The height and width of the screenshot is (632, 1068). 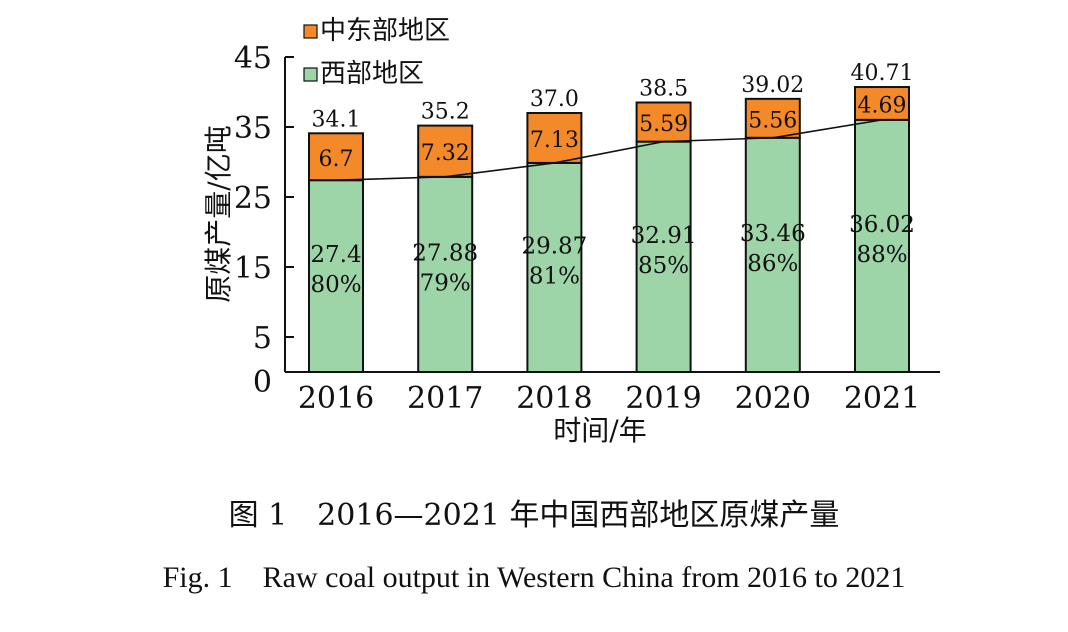 I want to click on east-value-label: 5.59, so click(x=663, y=124).